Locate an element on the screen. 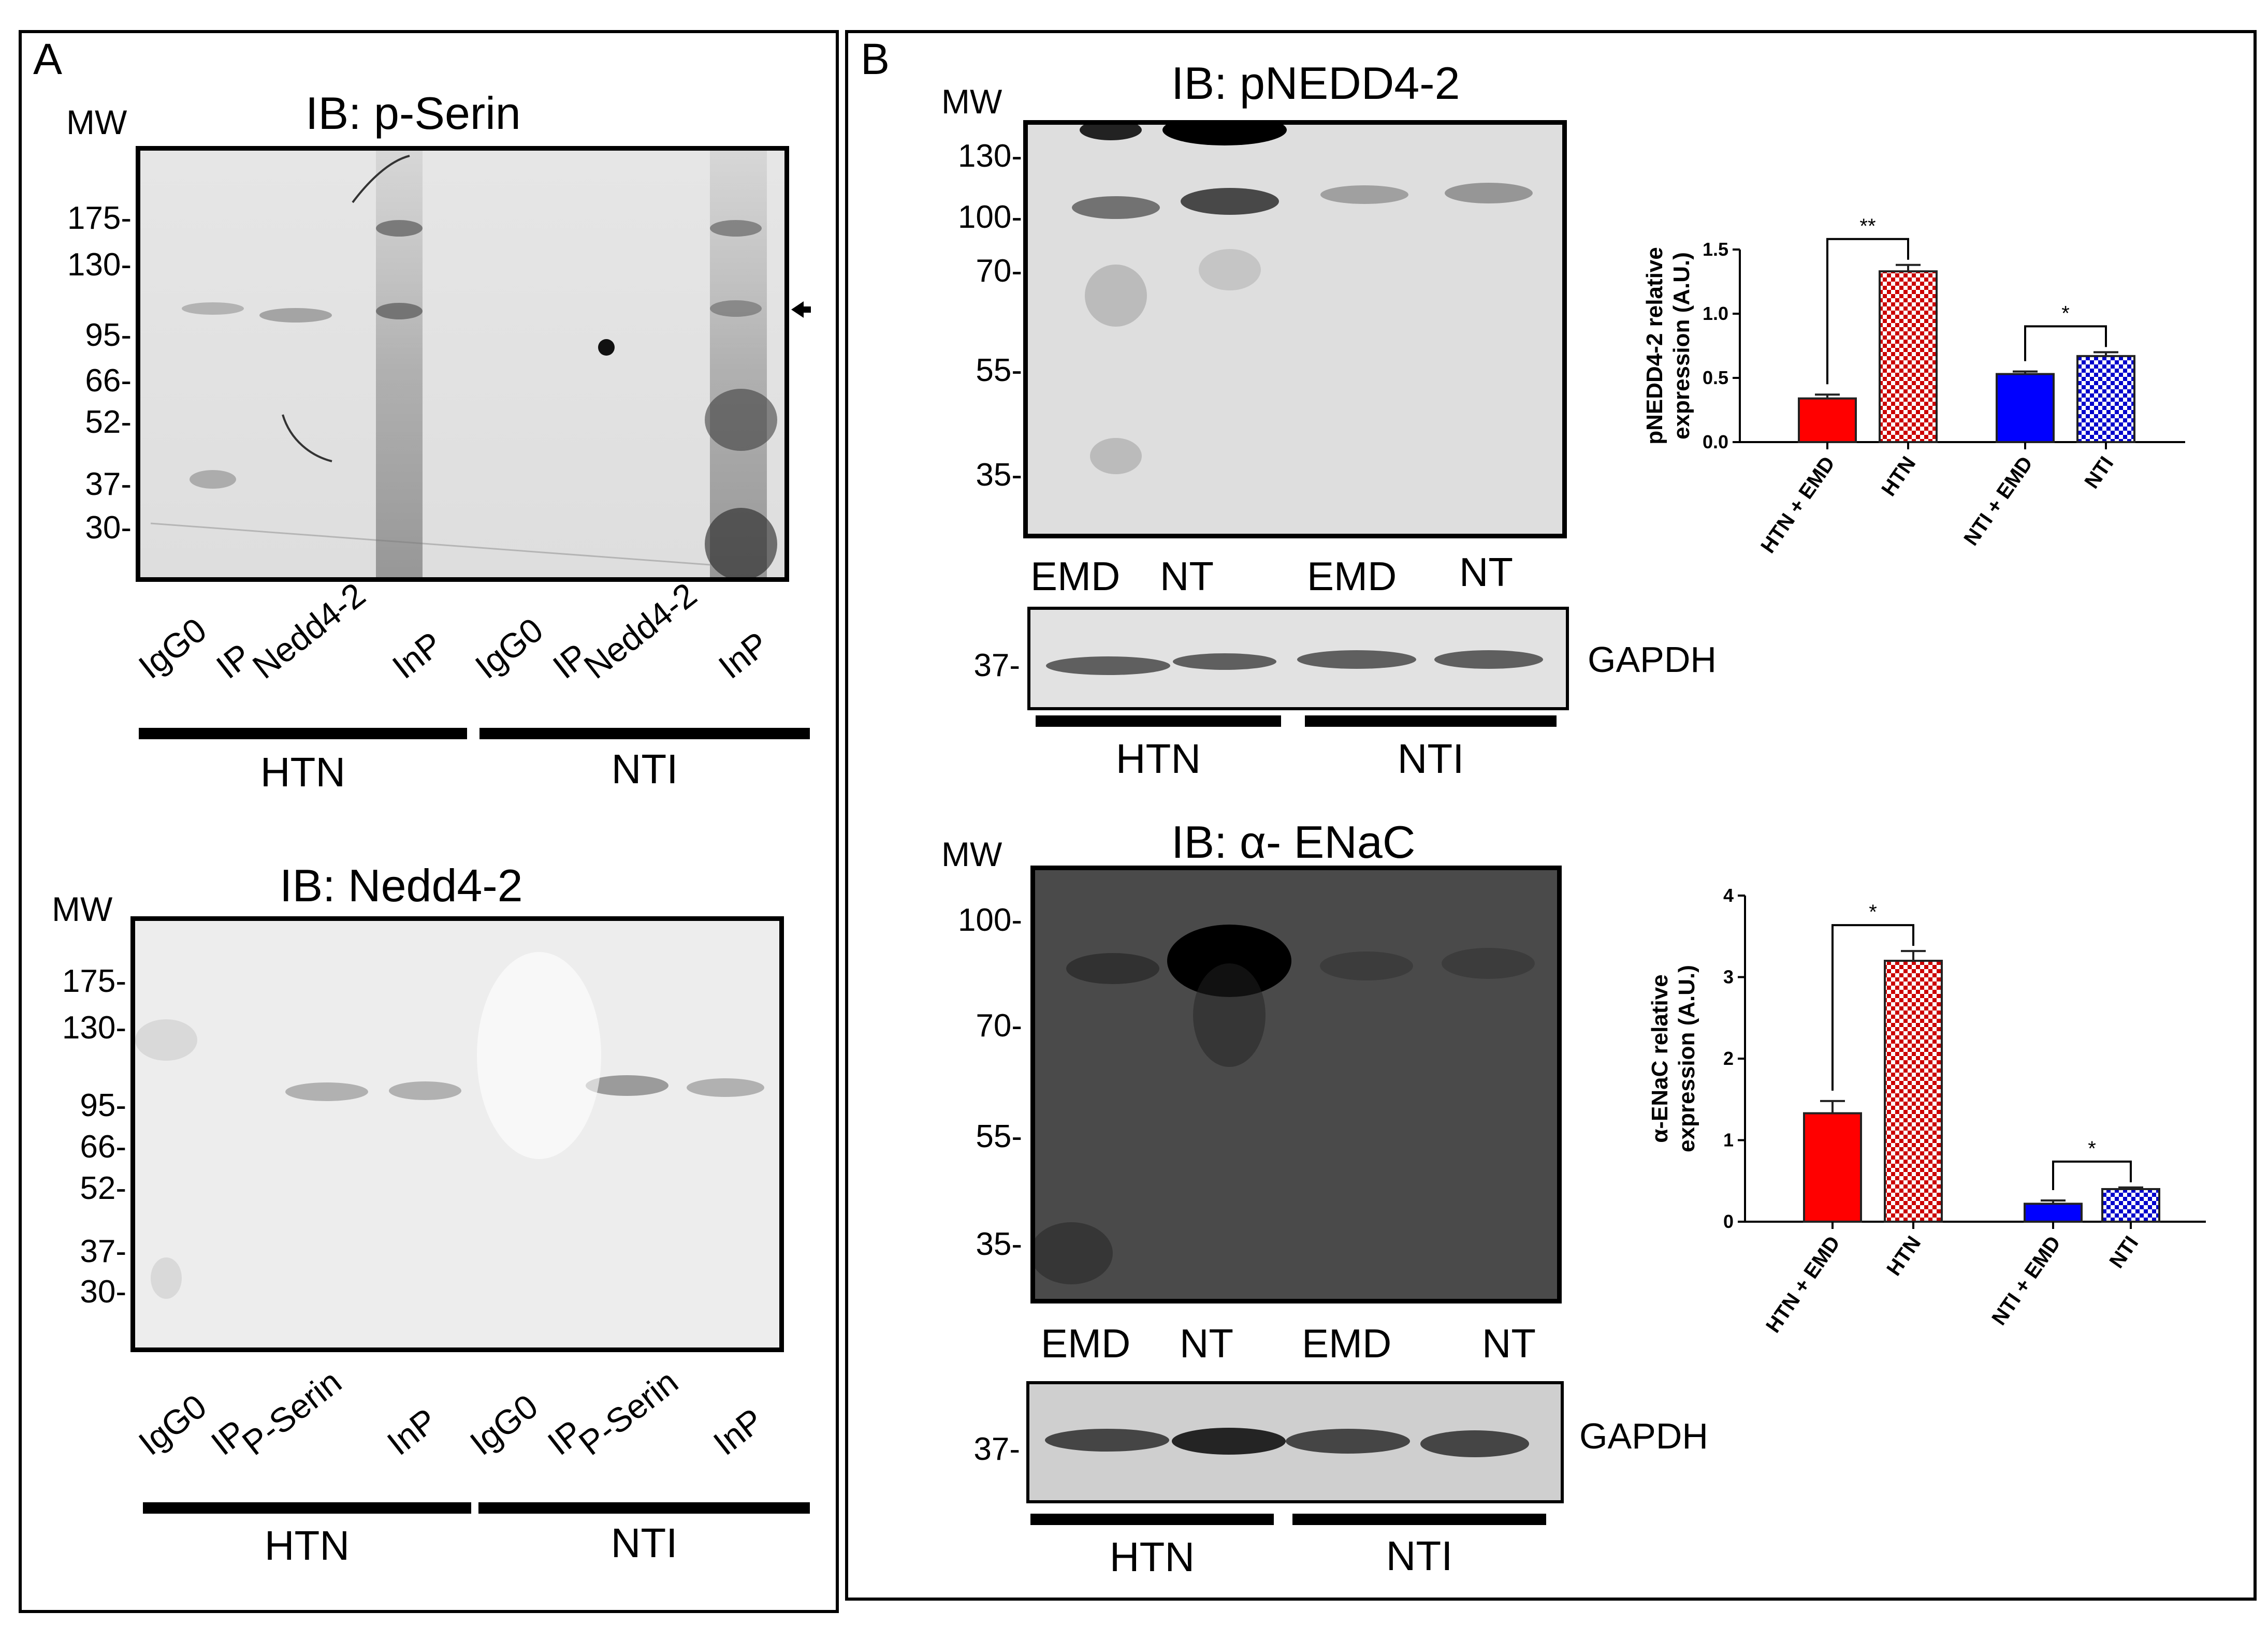 The image size is (2268, 1626). y-axis-label: α-ENaC relativeexpression (A.U.) is located at coordinates (1673, 1058).